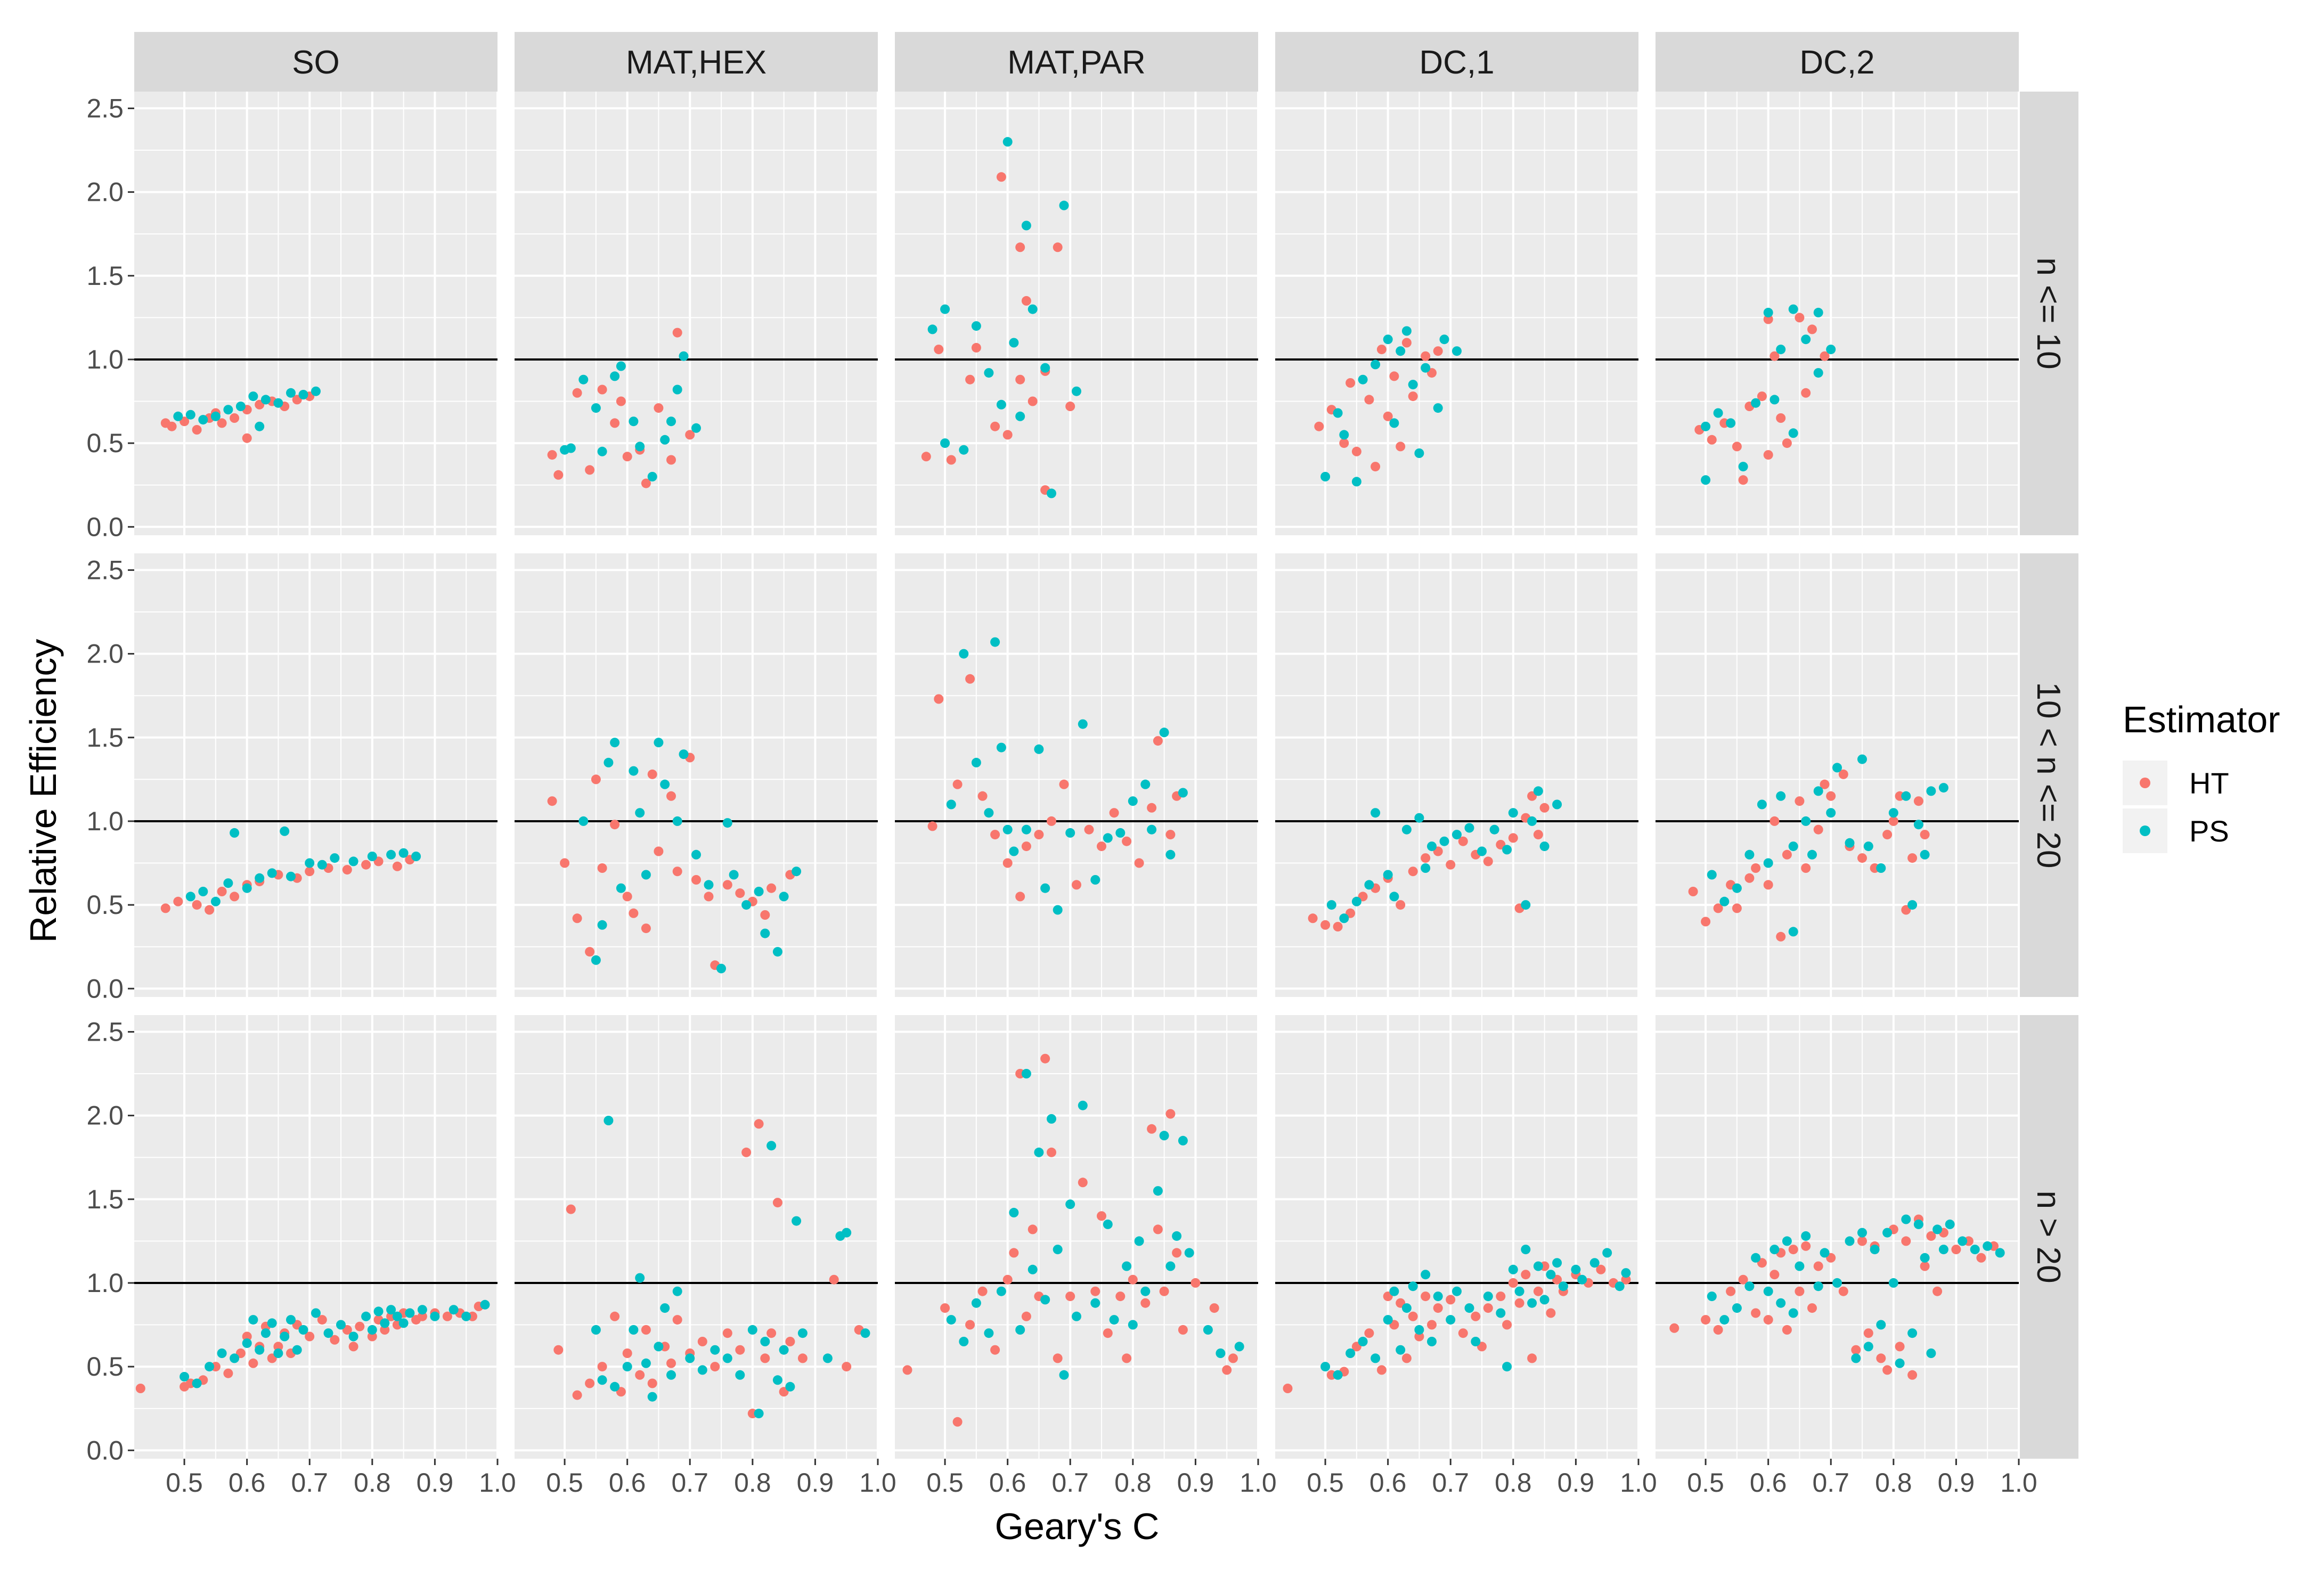 The width and height of the screenshot is (2324, 1586). I want to click on y-tick-label: 0.0, so click(105, 1450).